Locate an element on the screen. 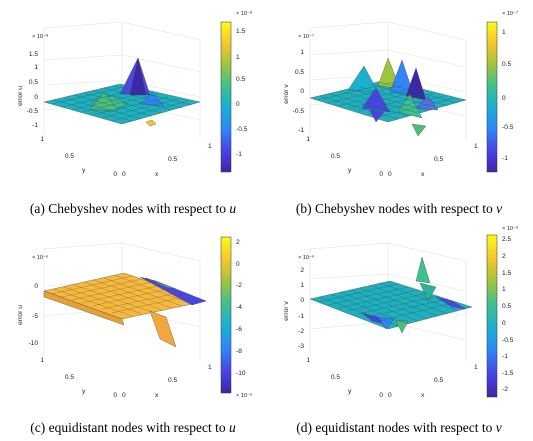 The width and height of the screenshot is (533, 441). svg-text: 2.5 is located at coordinates (506, 239).